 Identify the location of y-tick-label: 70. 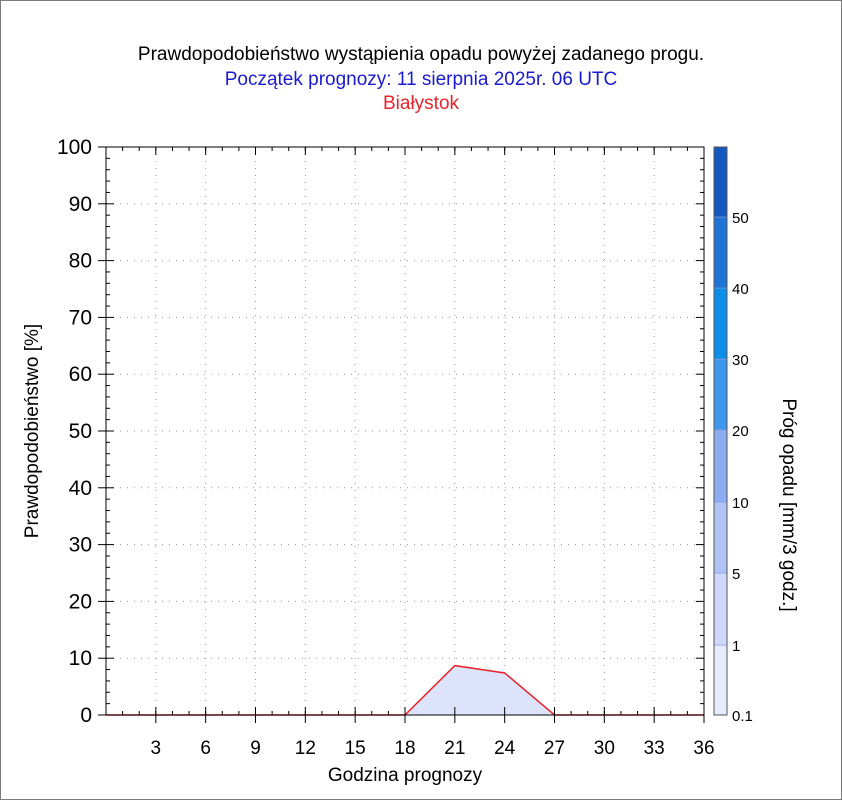
(80, 317).